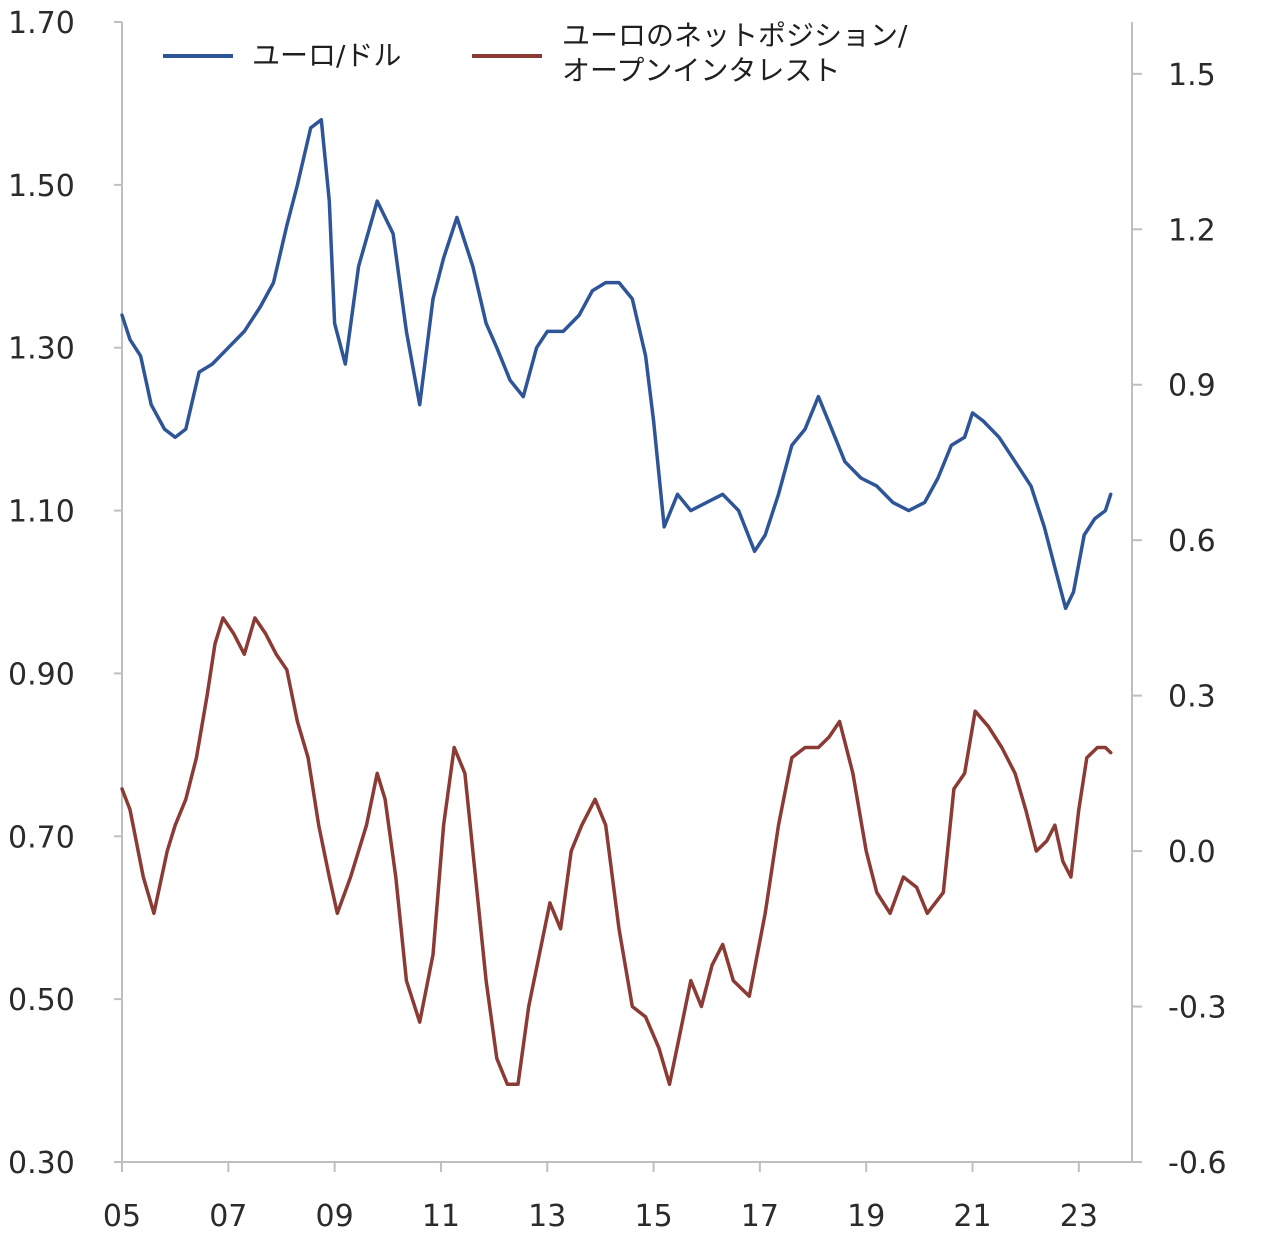  Describe the element at coordinates (65, 593) in the screenshot. I see `left-y-axis-ticks: 1.70 1.50 1.30 1.10 0.90 0.70 0.50 0.30` at that location.